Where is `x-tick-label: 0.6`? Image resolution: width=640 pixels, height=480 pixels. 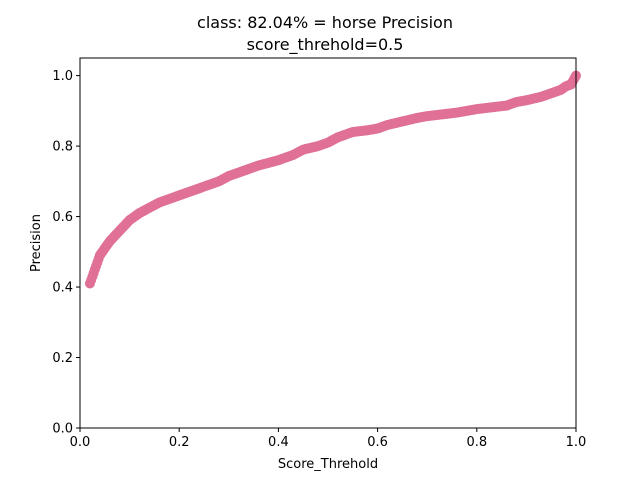
x-tick-label: 0.6 is located at coordinates (377, 442).